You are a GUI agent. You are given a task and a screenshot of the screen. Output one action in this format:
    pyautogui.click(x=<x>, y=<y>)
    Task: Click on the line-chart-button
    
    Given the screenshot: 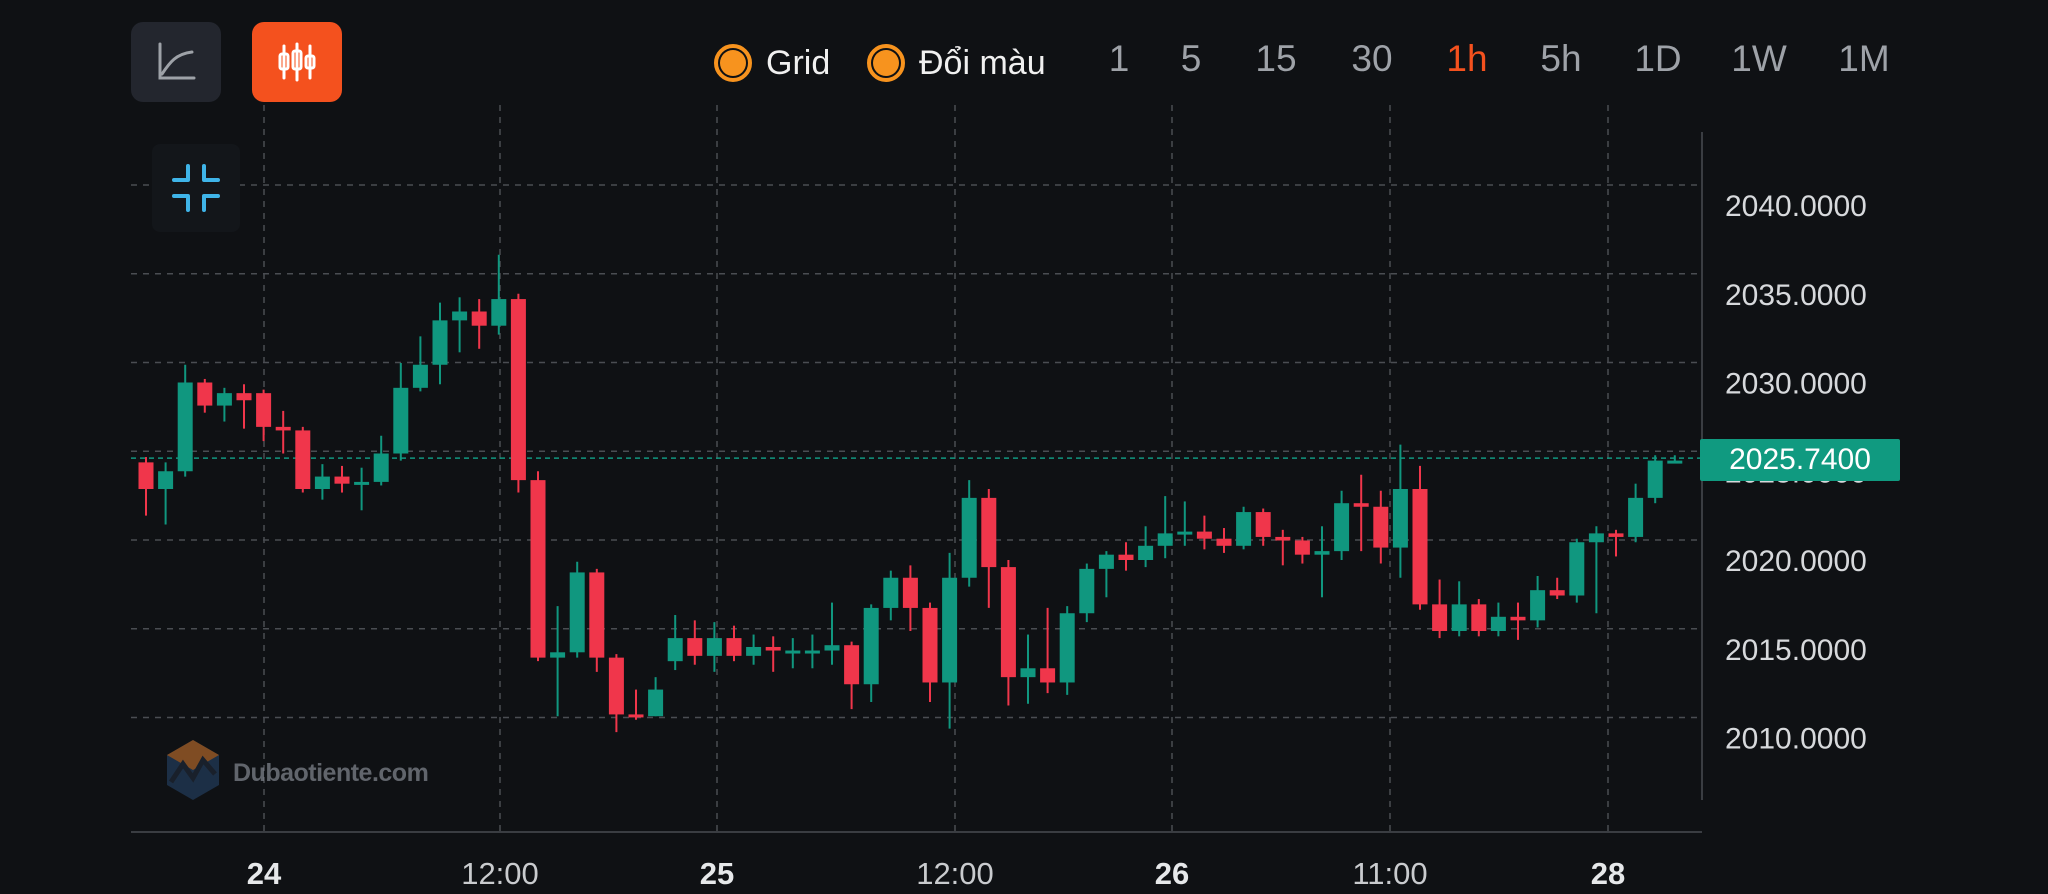 What is the action you would take?
    pyautogui.click(x=176, y=62)
    